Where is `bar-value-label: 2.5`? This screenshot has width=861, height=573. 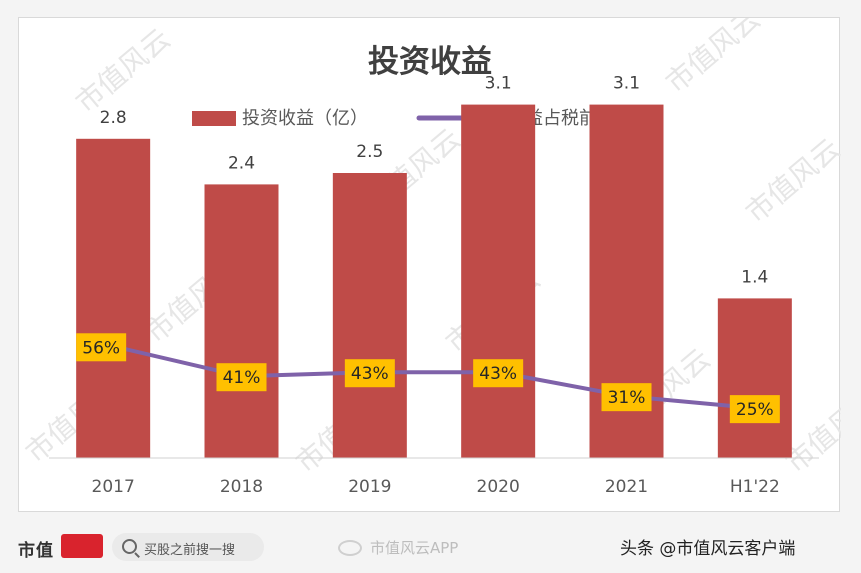
bar-value-label: 2.5 is located at coordinates (369, 152).